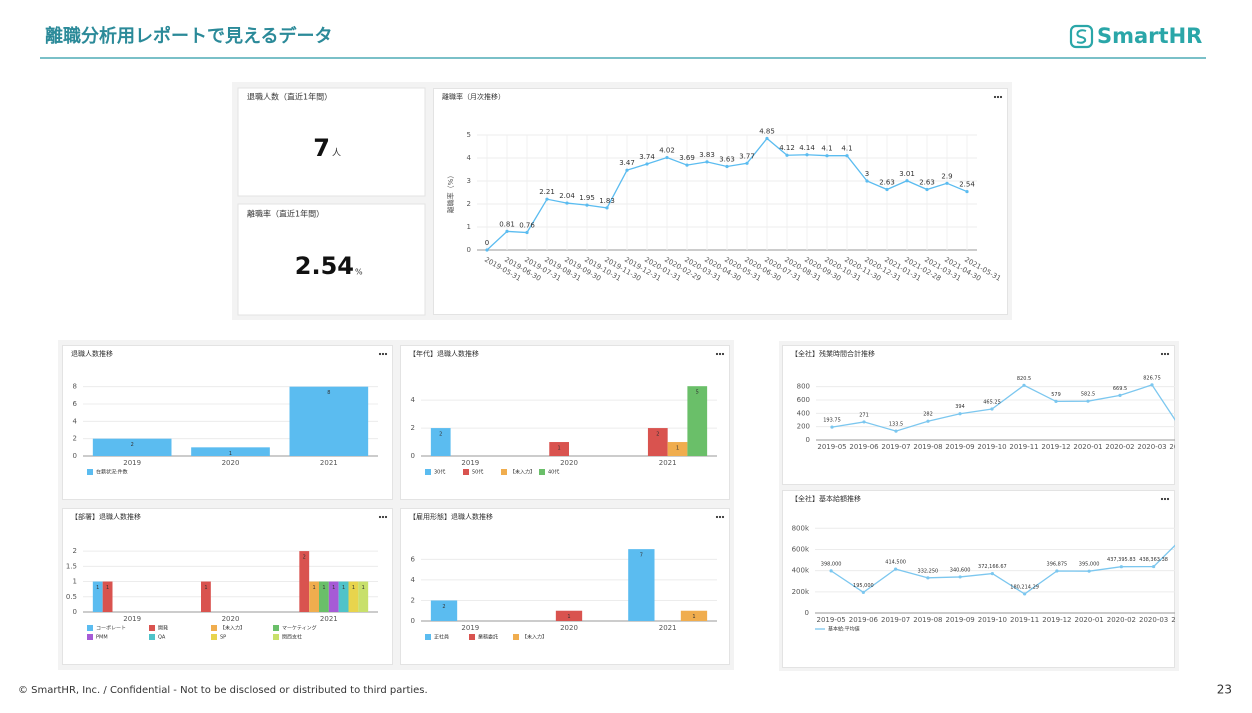 This screenshot has height=713, width=1252. What do you see at coordinates (232, 628) in the screenshot?
I see `legend-label: 【未入力】` at bounding box center [232, 628].